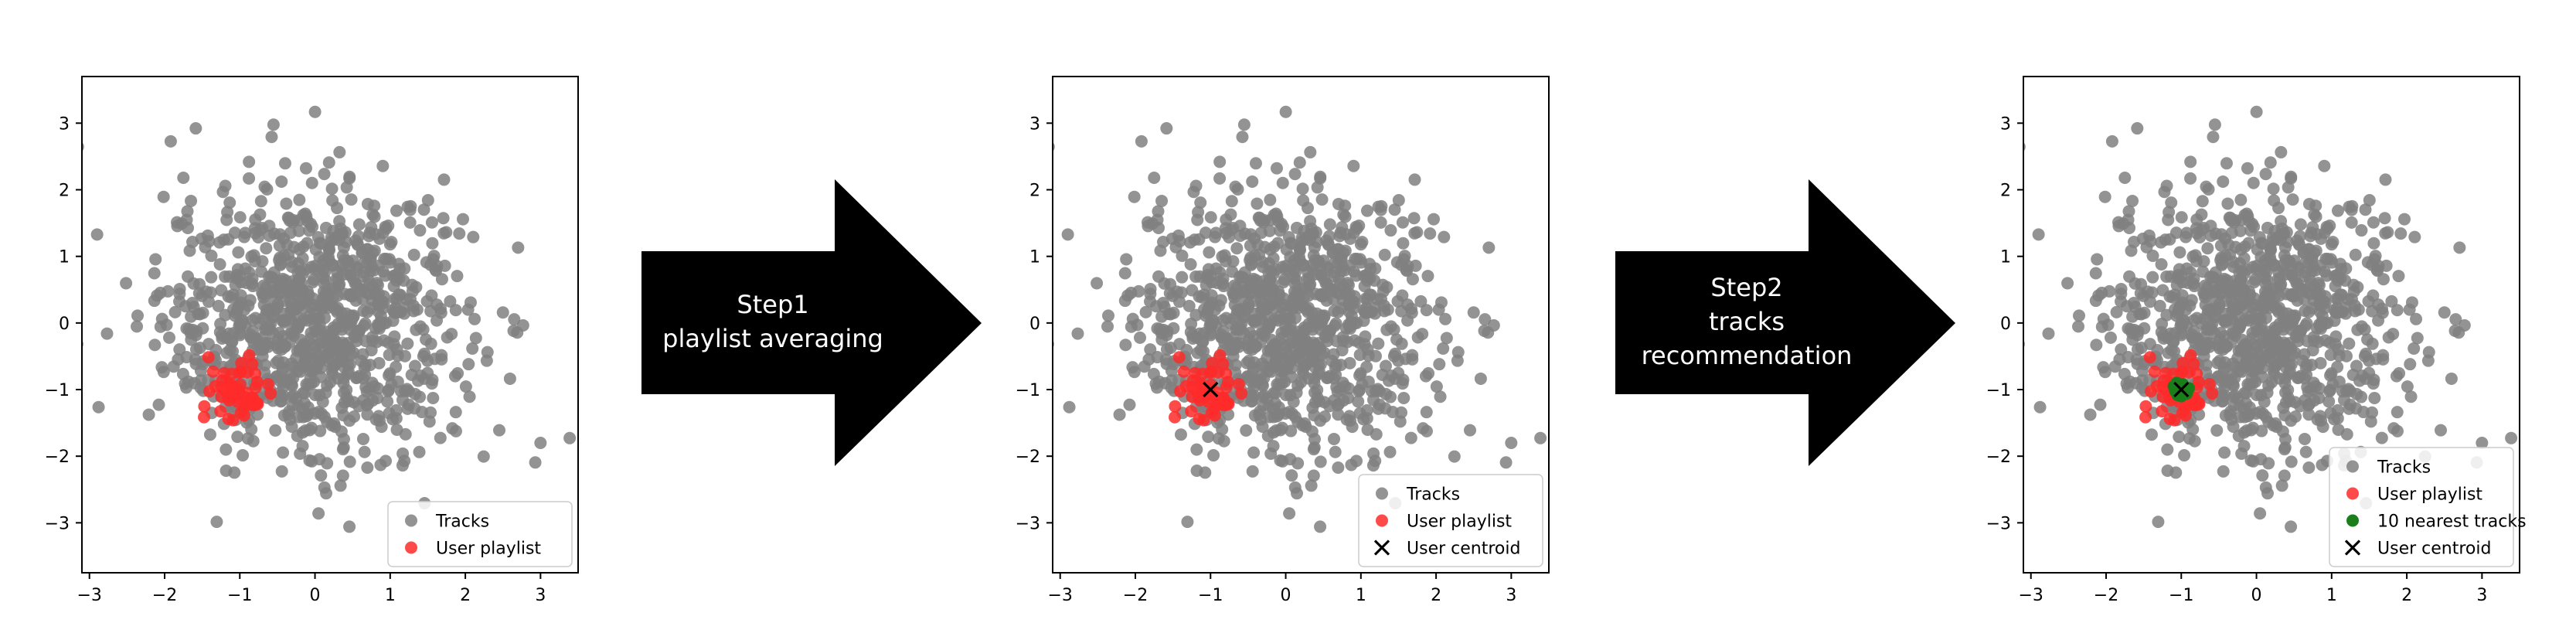 This screenshot has width=2576, height=640. I want to click on points-layer, so click(1300, 319).